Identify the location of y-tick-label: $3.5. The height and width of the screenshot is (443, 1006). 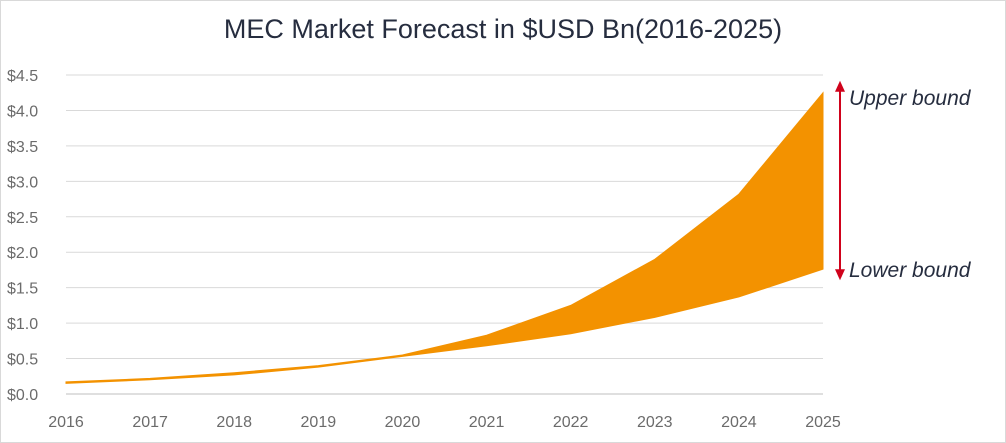
(22, 147).